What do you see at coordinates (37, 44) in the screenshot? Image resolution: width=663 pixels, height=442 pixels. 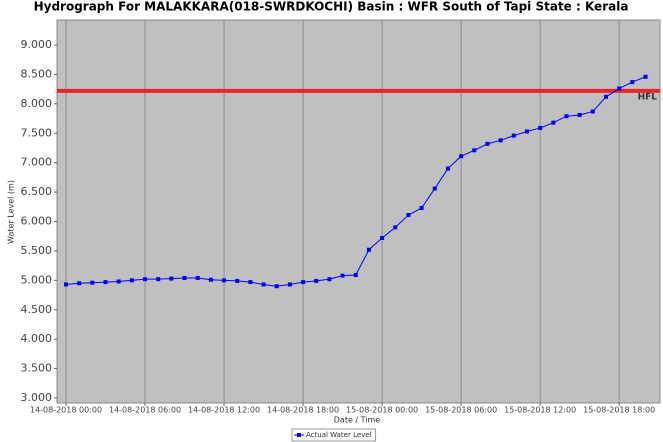 I see `y-tick-label: 9.000` at bounding box center [37, 44].